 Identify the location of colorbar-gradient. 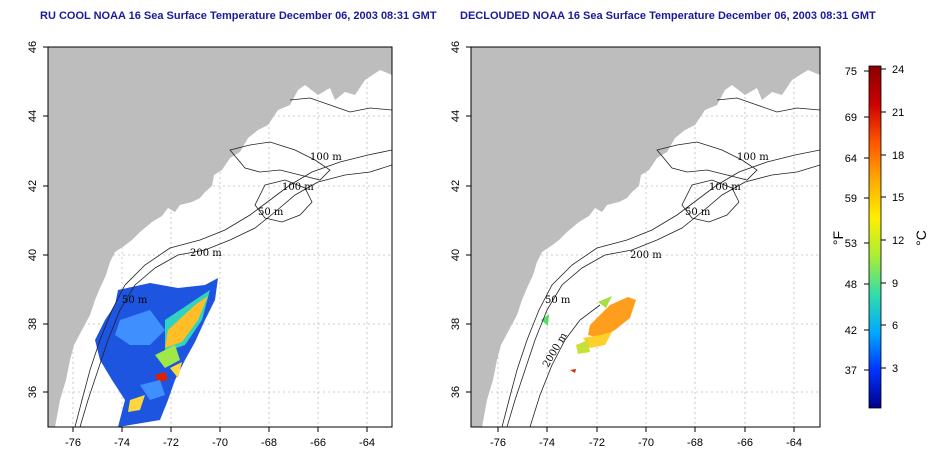
(875, 237).